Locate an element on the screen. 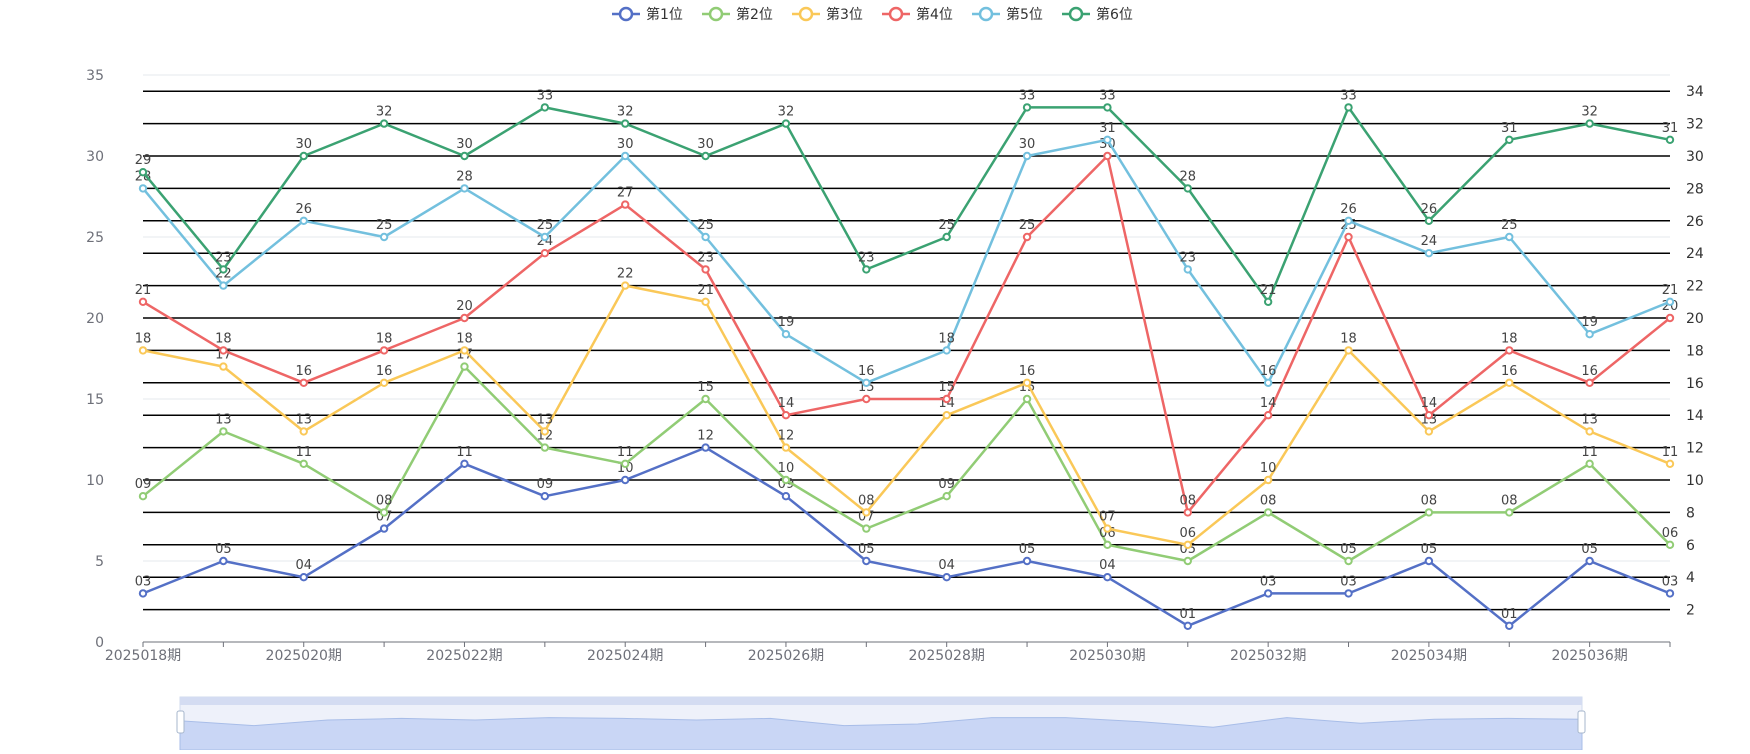 The height and width of the screenshot is (754, 1750). legend-item: 第6位 is located at coordinates (1097, 14).